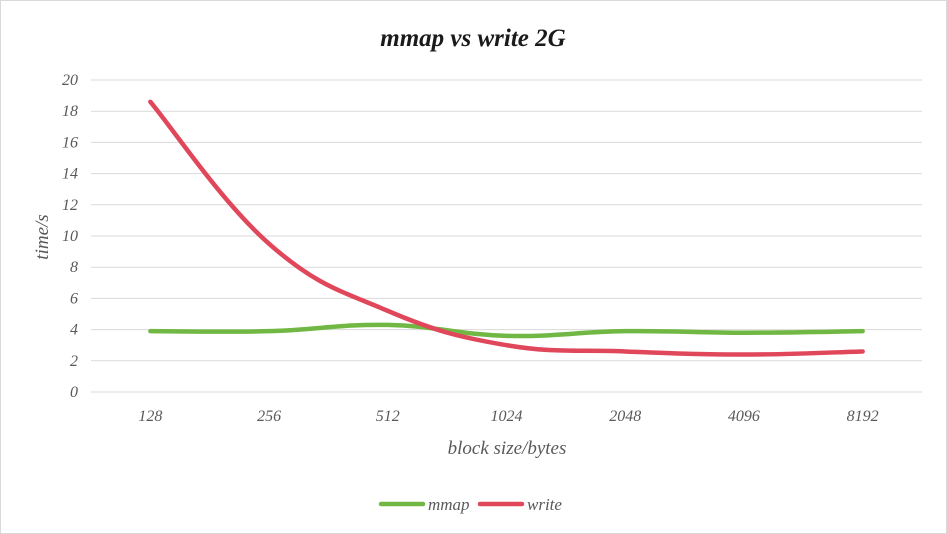 Image resolution: width=947 pixels, height=534 pixels. Describe the element at coordinates (70, 205) in the screenshot. I see `y-tick-label: 12` at that location.